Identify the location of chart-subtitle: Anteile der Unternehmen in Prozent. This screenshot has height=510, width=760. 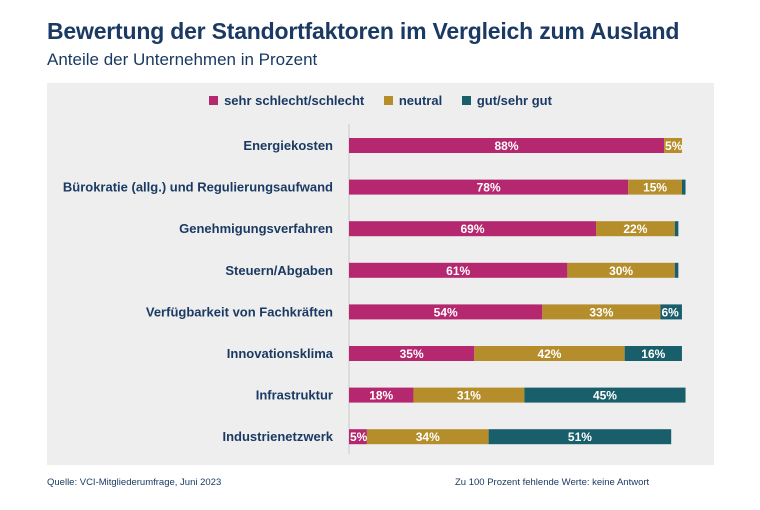
(182, 59).